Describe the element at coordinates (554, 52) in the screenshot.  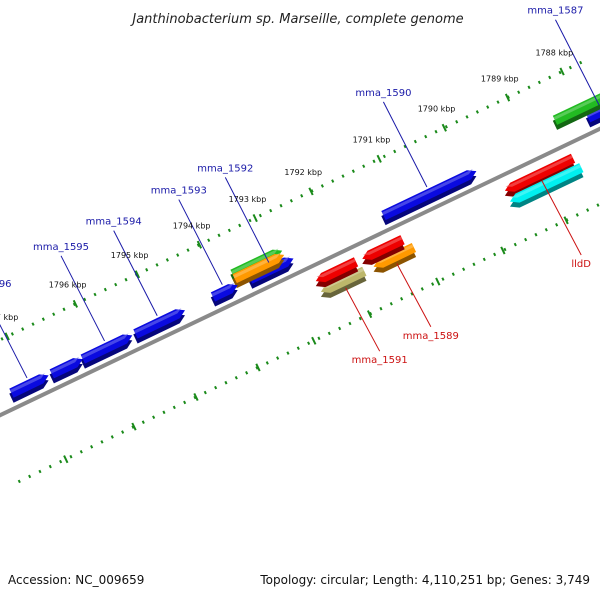
I see `kbp-label: 1788 kbp` at that location.